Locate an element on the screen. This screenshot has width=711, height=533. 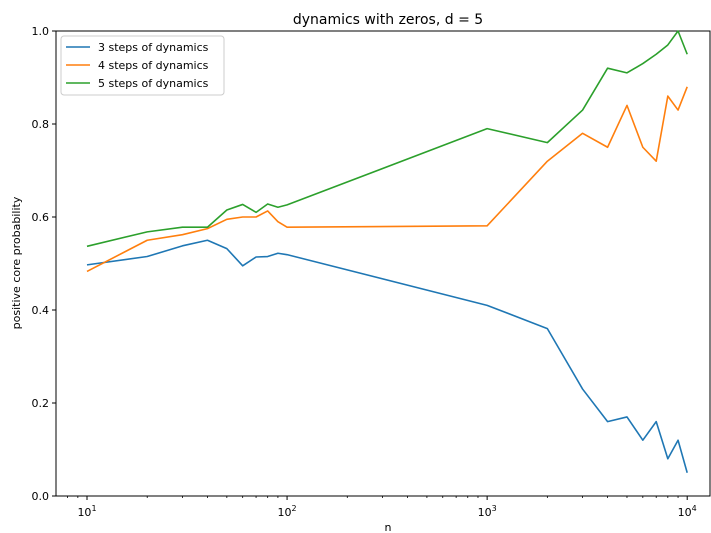
y-axis-label: positive core probability is located at coordinates (16, 262).